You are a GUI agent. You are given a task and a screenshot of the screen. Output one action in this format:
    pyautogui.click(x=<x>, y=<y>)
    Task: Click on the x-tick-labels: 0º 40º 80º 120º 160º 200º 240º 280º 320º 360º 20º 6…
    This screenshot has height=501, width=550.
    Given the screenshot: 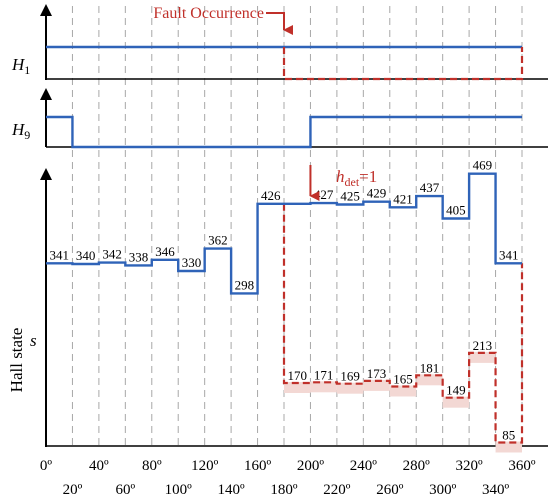 What is the action you would take?
    pyautogui.click(x=288, y=478)
    